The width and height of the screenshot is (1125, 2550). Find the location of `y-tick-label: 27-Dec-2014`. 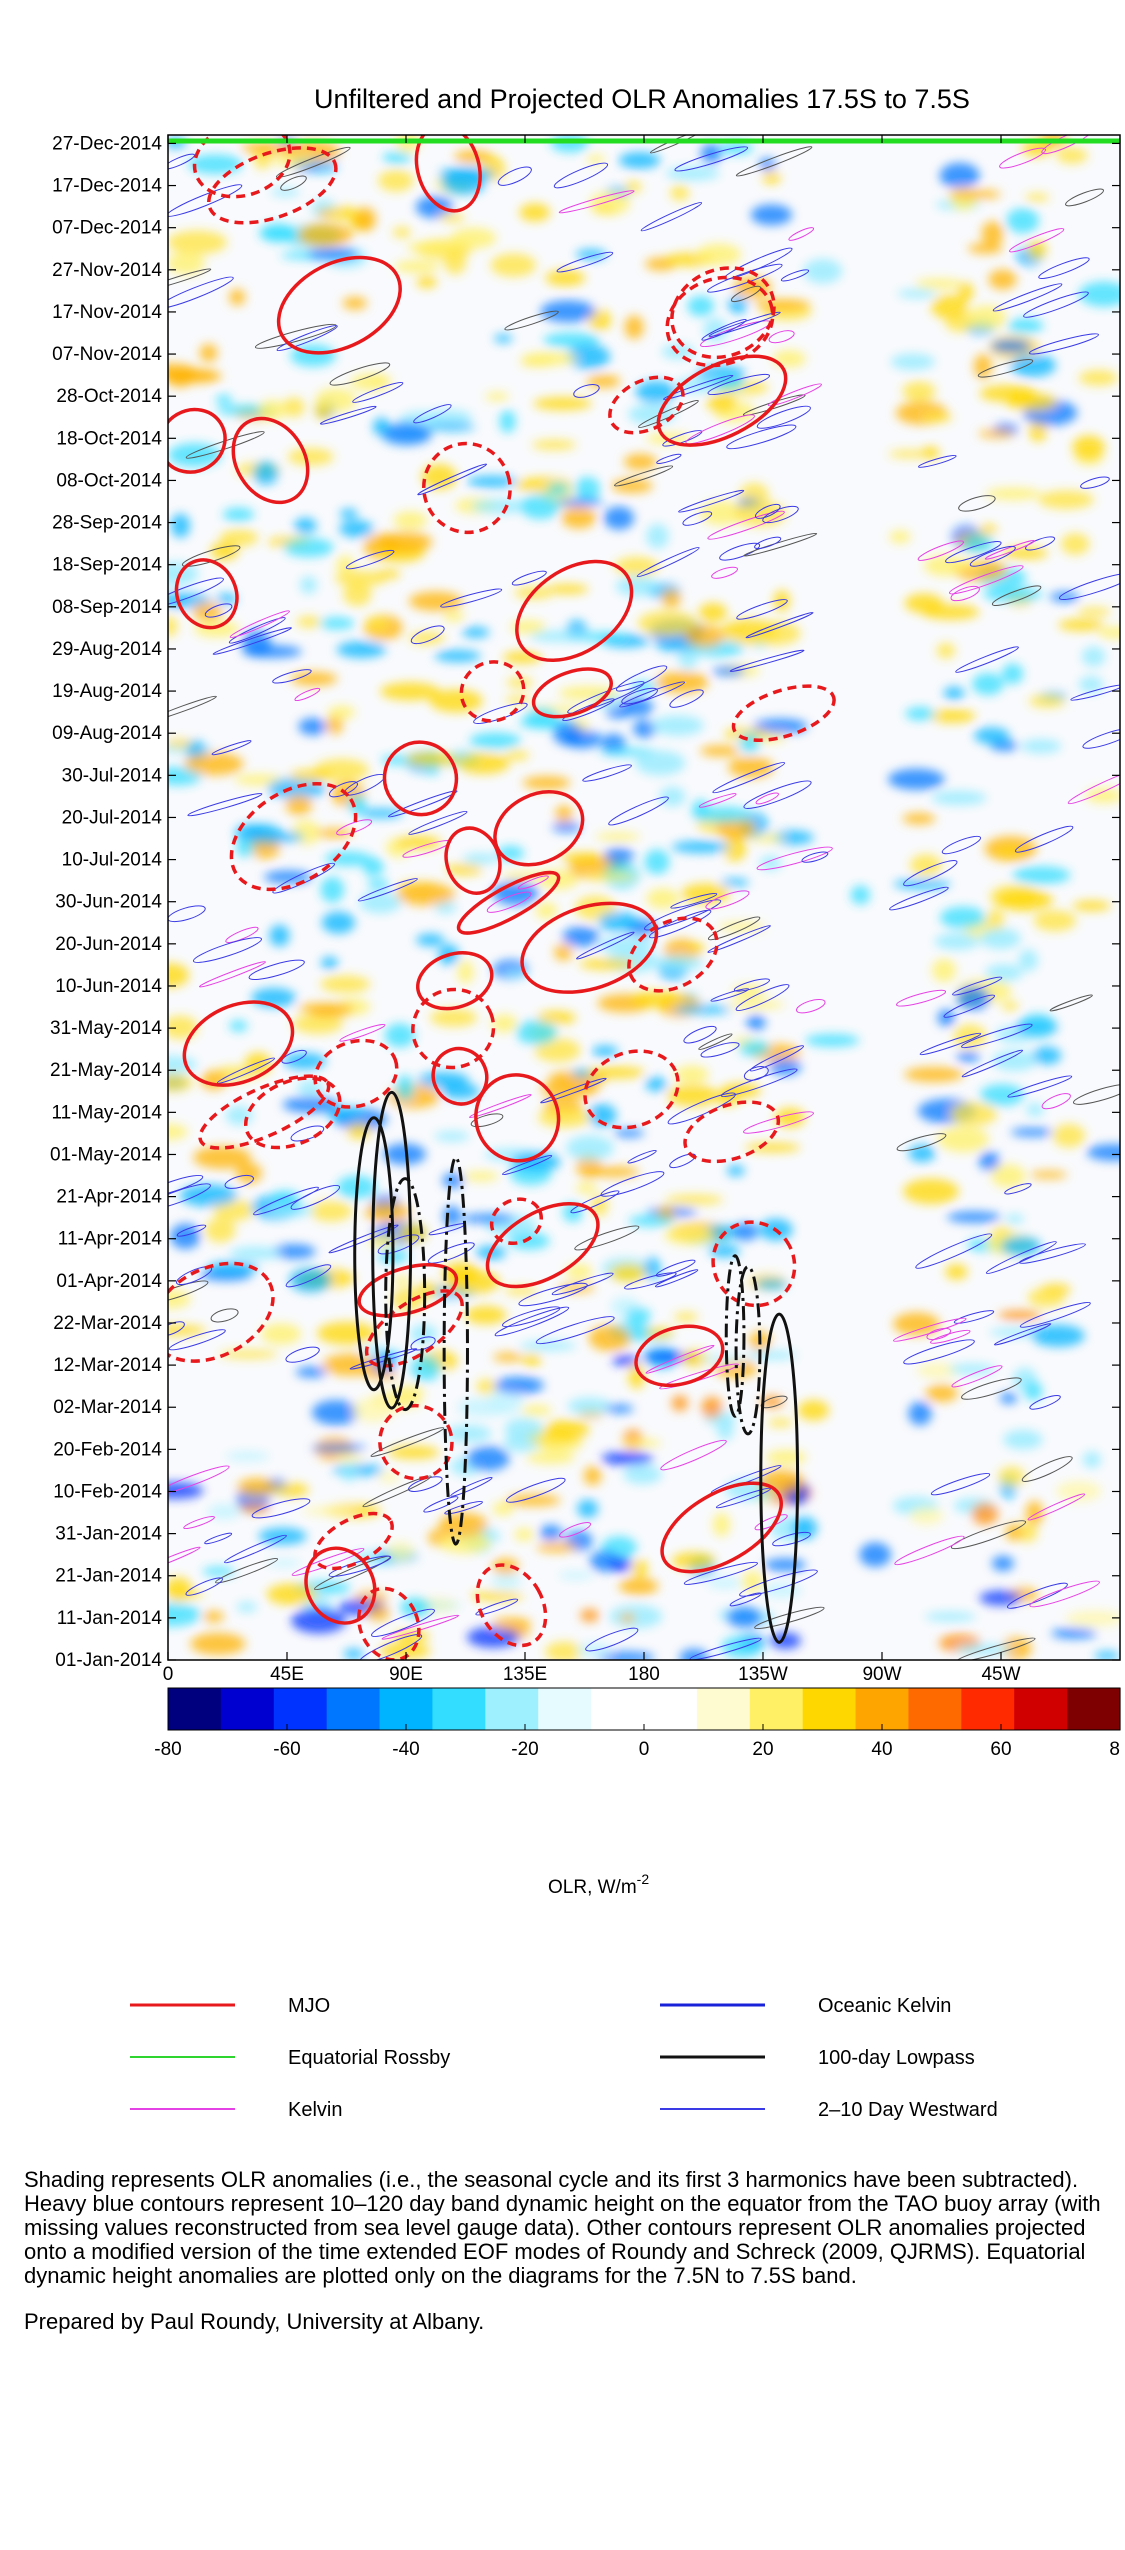

y-tick-label: 27-Dec-2014 is located at coordinates (107, 143).